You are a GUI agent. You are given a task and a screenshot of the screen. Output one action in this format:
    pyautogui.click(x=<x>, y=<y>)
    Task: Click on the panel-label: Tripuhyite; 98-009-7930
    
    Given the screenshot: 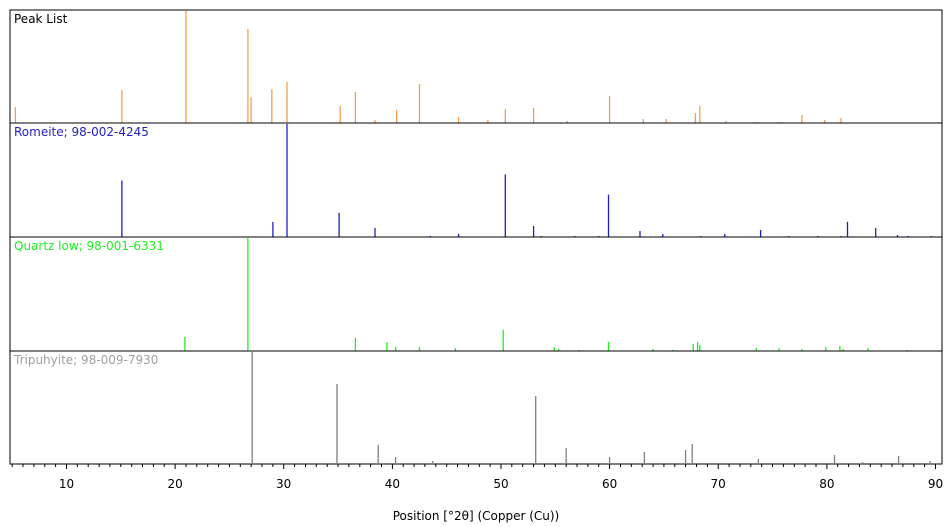 What is the action you would take?
    pyautogui.click(x=85, y=360)
    